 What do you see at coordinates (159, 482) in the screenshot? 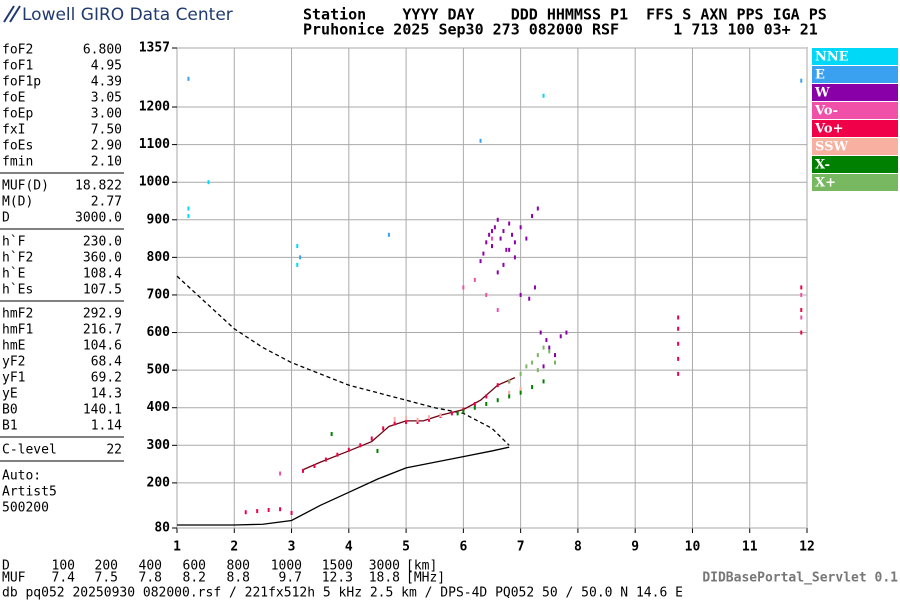
I see `y-tick-label: 200` at bounding box center [159, 482].